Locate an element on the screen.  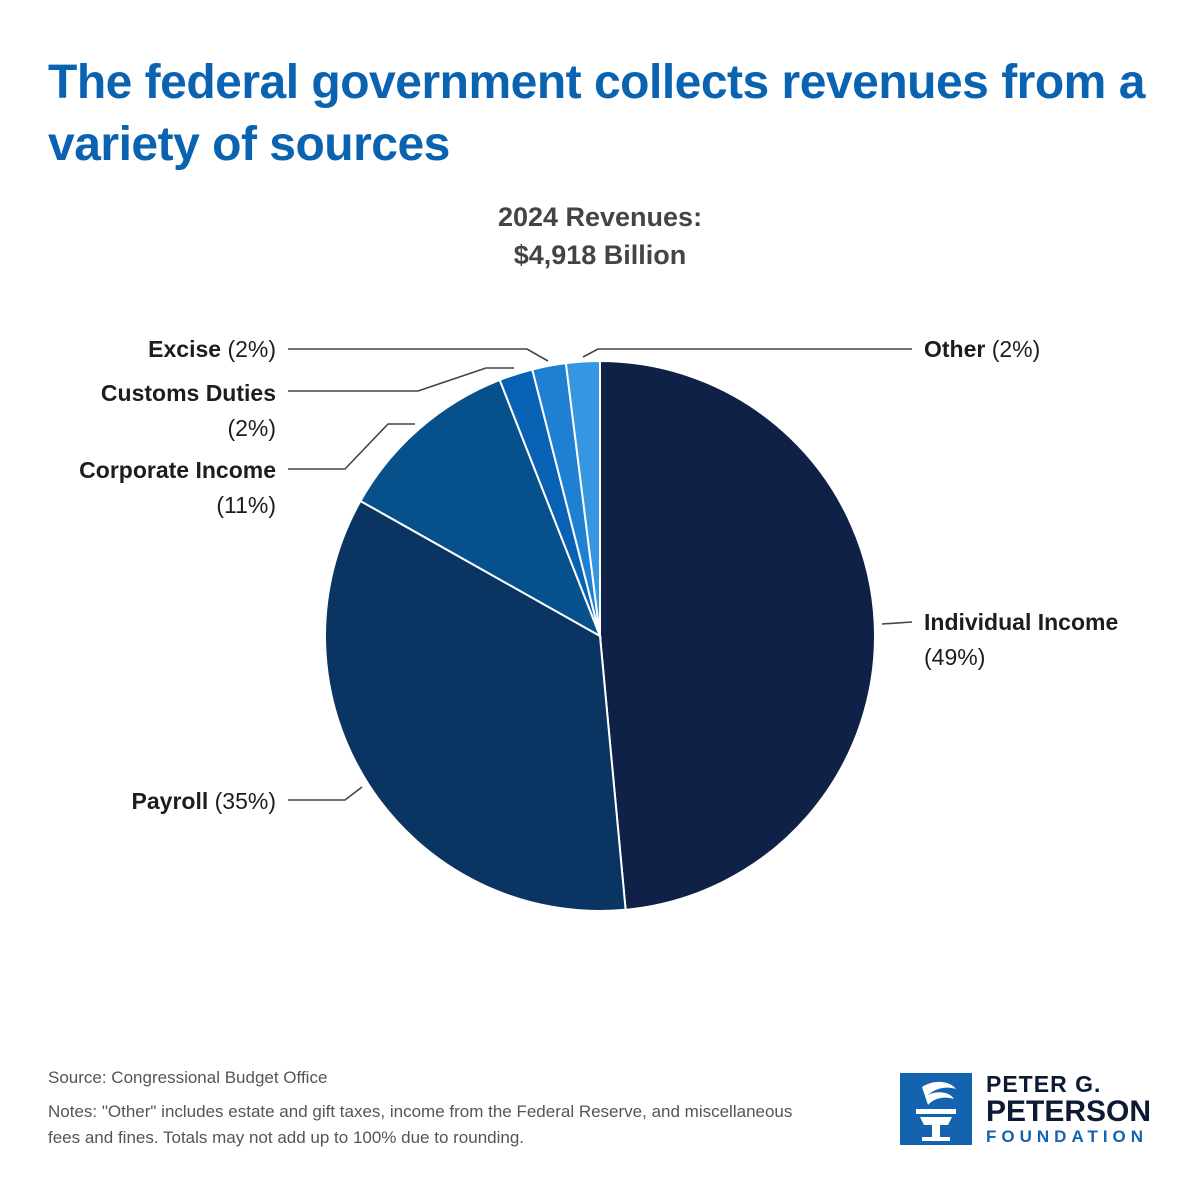
data-label-excise: Excise (2%) is located at coordinates (212, 349).